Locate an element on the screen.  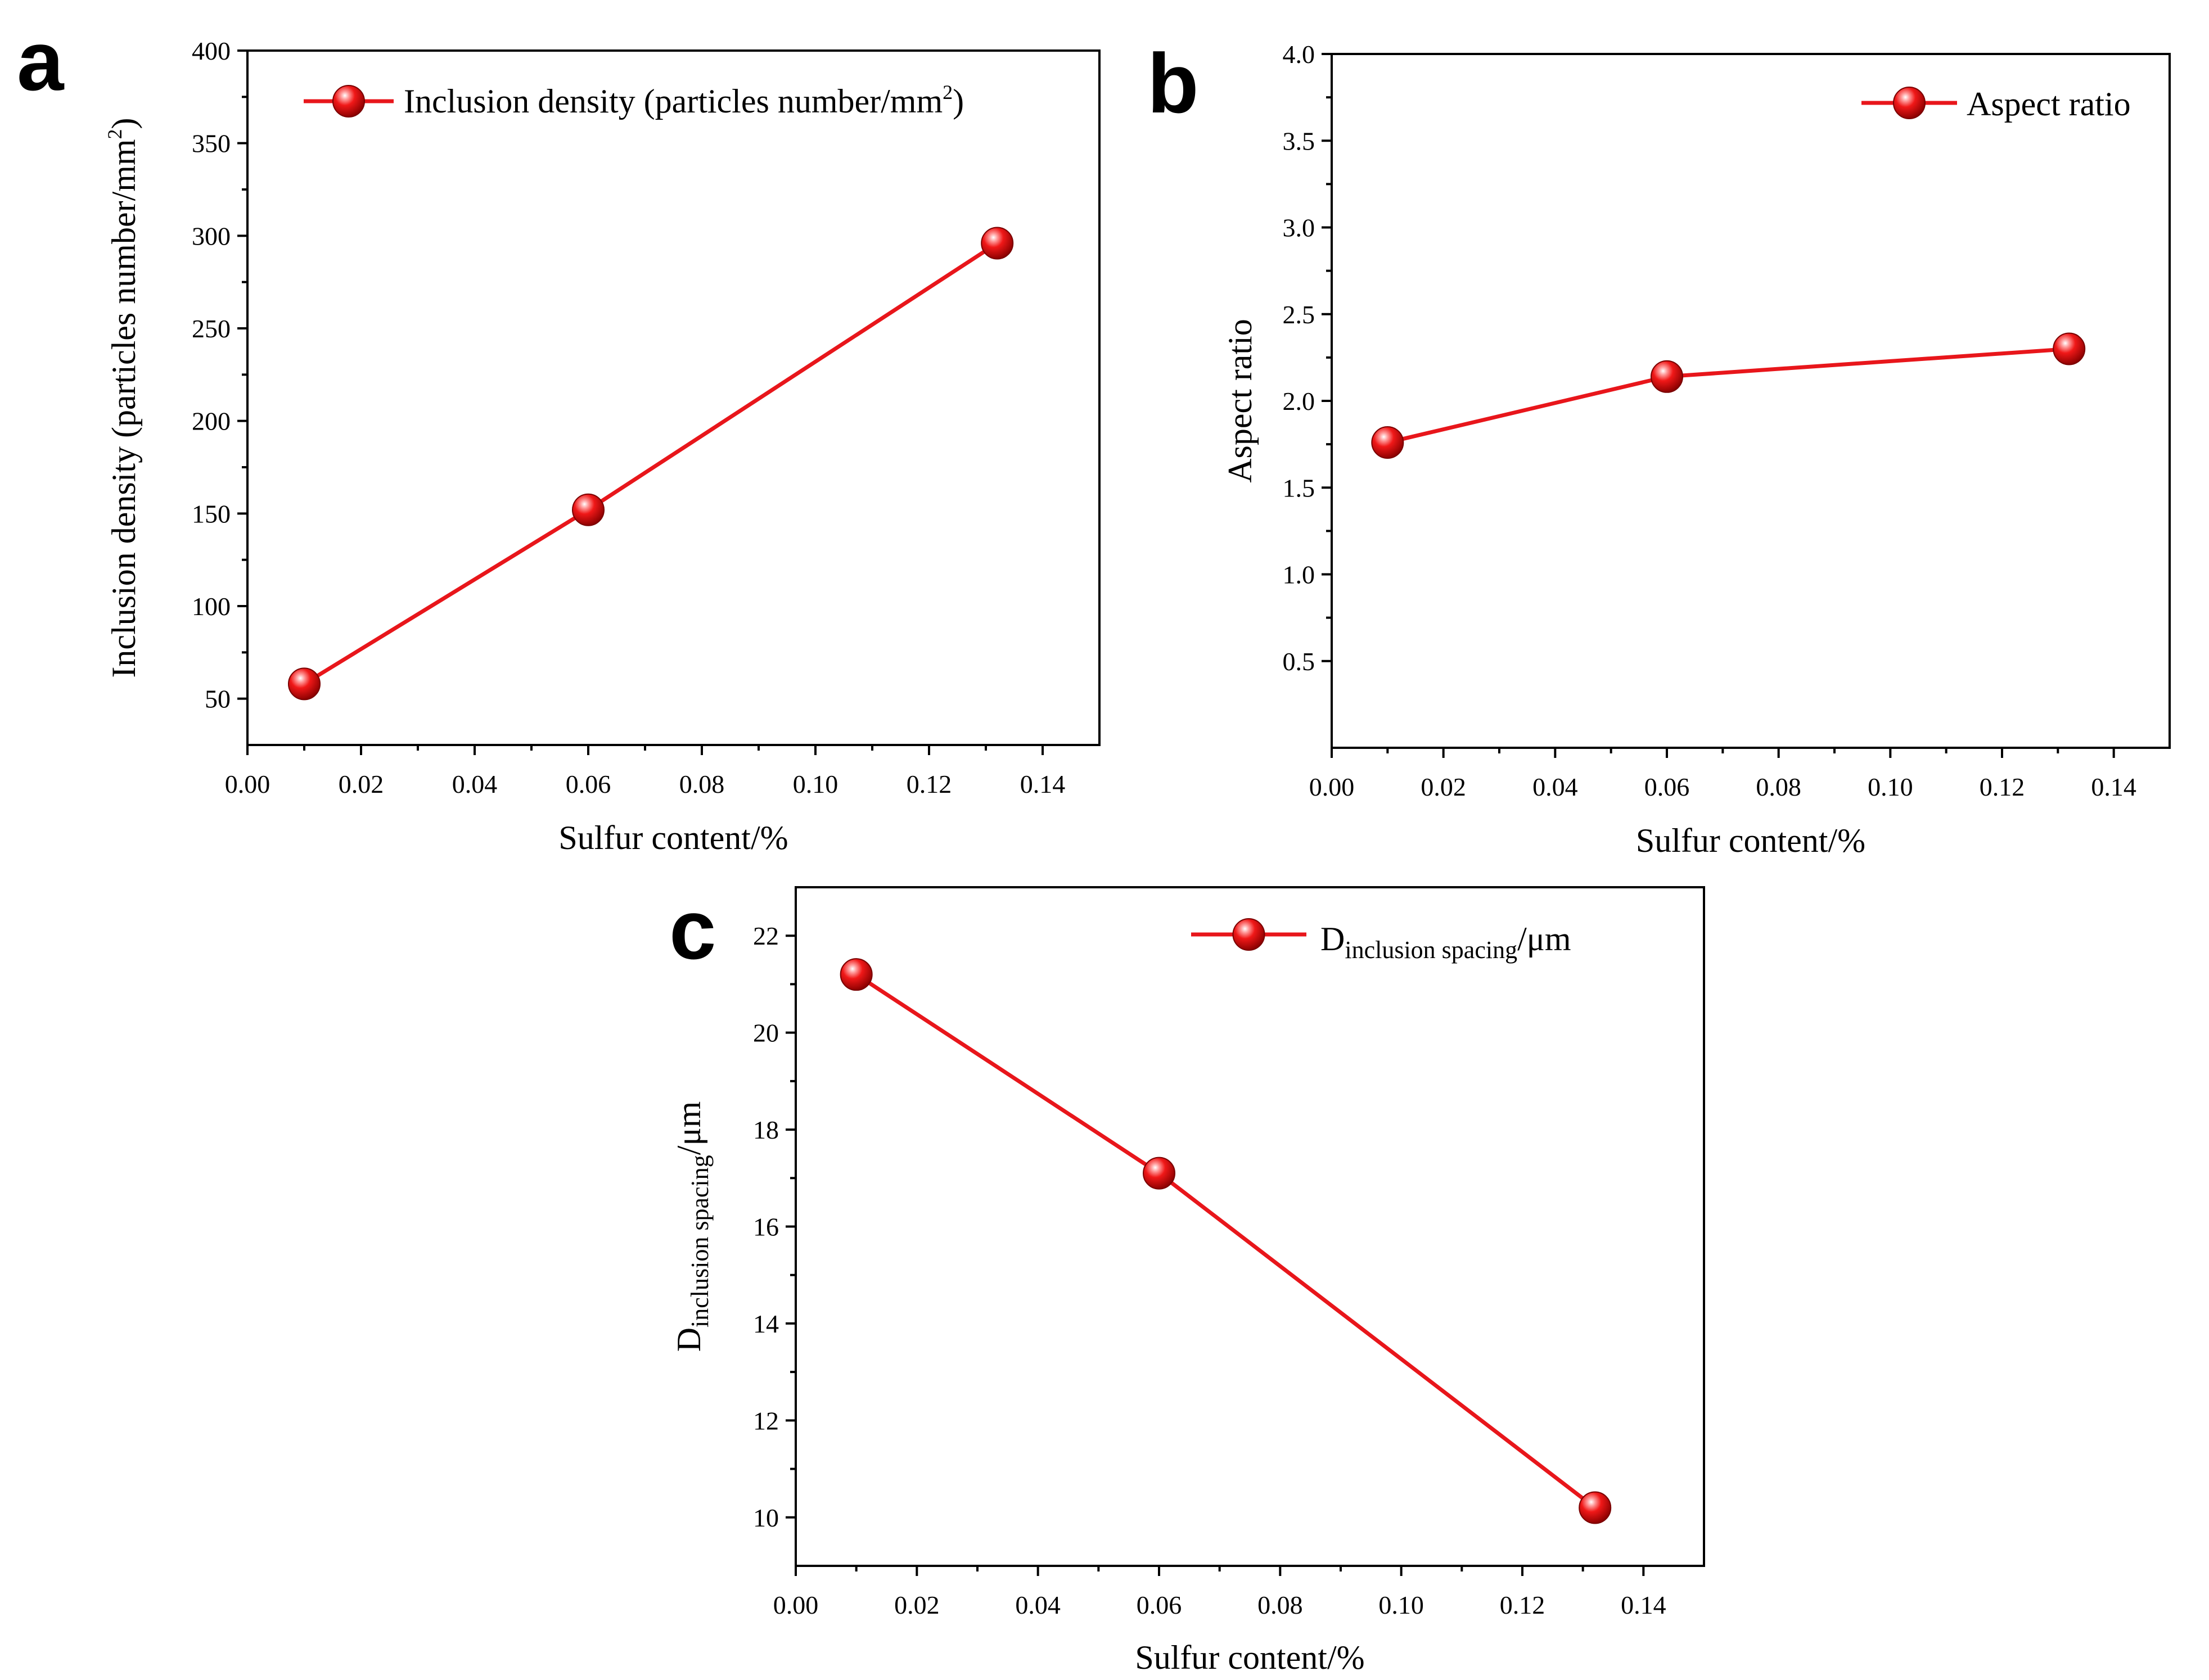
y-tick-label: 22 is located at coordinates (766, 936).